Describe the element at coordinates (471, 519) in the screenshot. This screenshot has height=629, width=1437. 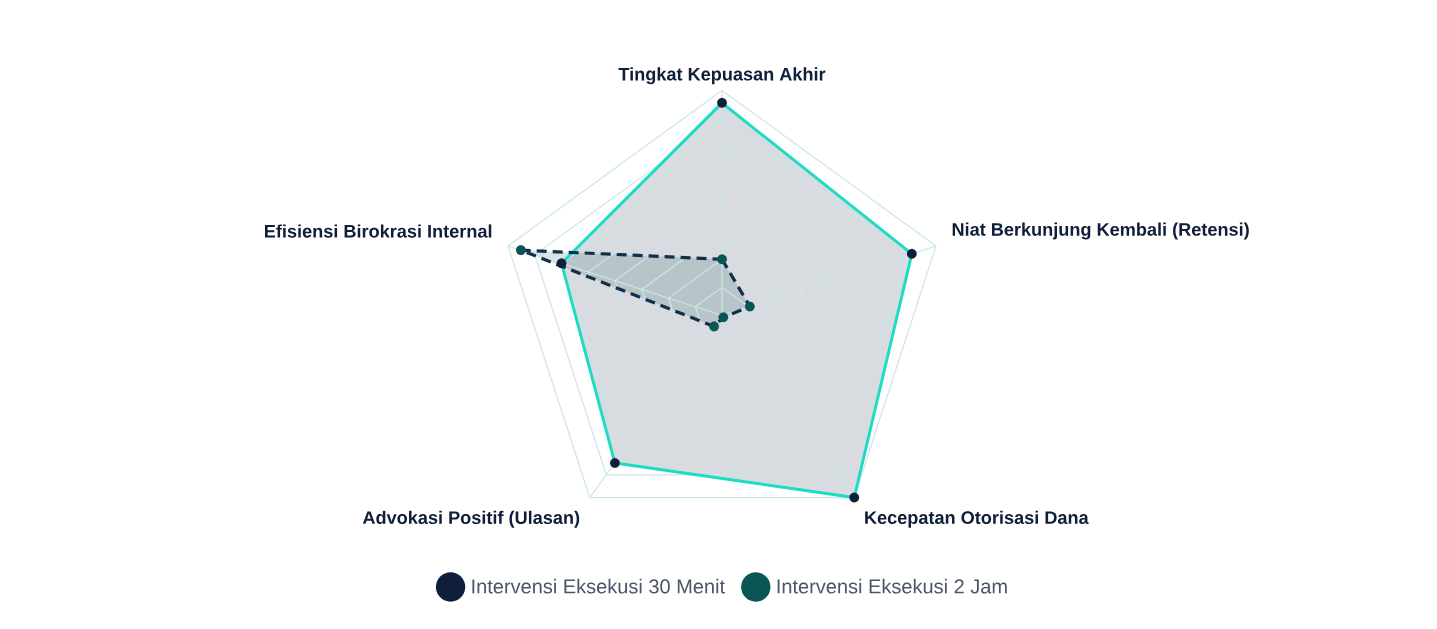
I see `spoke-label: Advokasi Positif (Ulasan)` at that location.